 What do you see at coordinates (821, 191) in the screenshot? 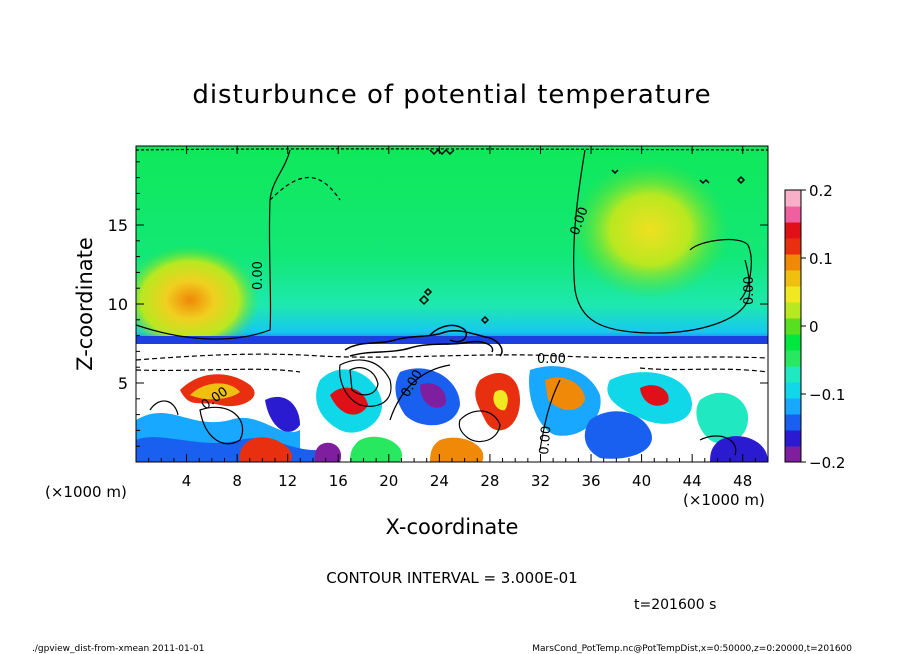
I see `colorbar-tick-label: 0.2` at bounding box center [821, 191].